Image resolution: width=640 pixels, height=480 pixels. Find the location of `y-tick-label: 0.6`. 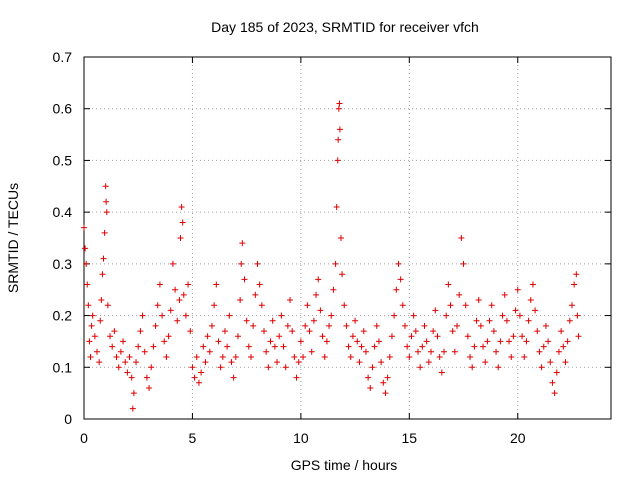

y-tick-label: 0.6 is located at coordinates (63, 109).